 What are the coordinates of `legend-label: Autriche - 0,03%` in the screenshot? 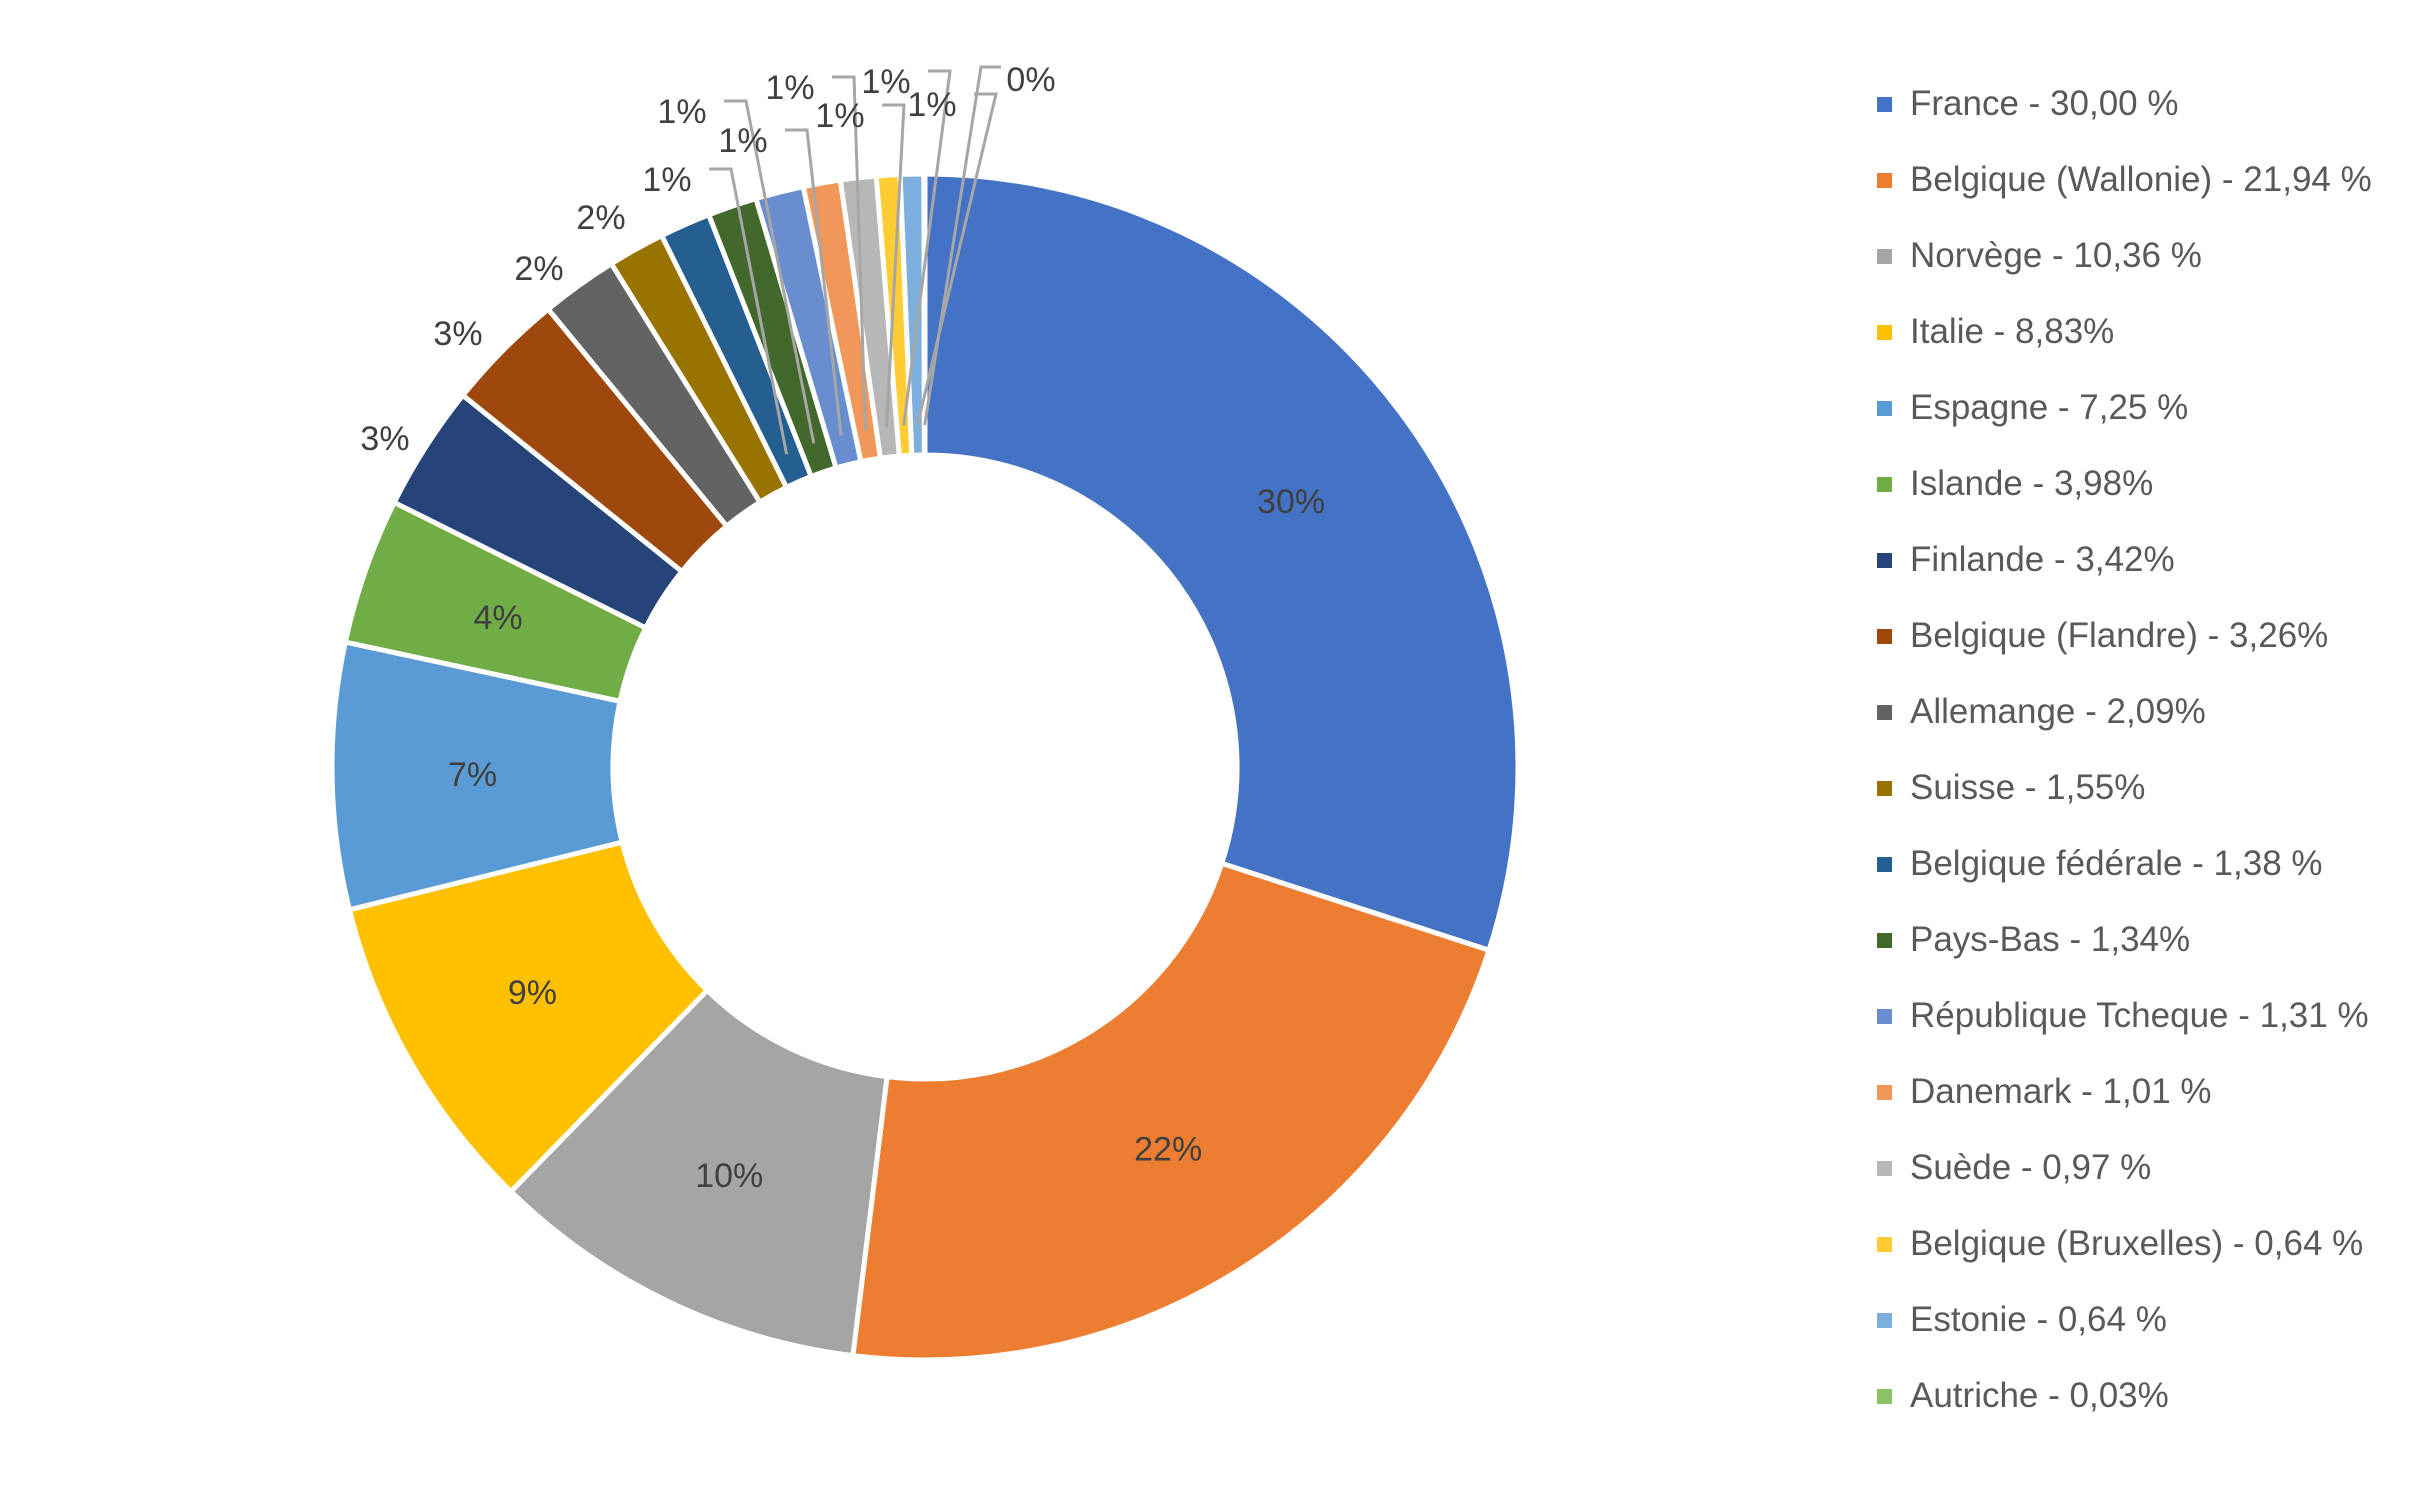 It's located at (2039, 1395).